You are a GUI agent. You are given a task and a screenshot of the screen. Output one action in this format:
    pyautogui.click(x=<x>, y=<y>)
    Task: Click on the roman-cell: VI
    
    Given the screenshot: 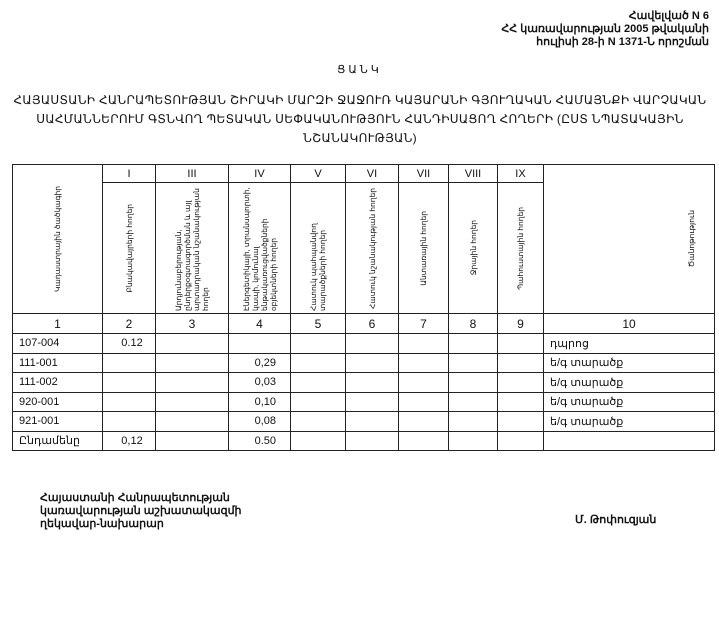 What is the action you would take?
    pyautogui.click(x=372, y=173)
    